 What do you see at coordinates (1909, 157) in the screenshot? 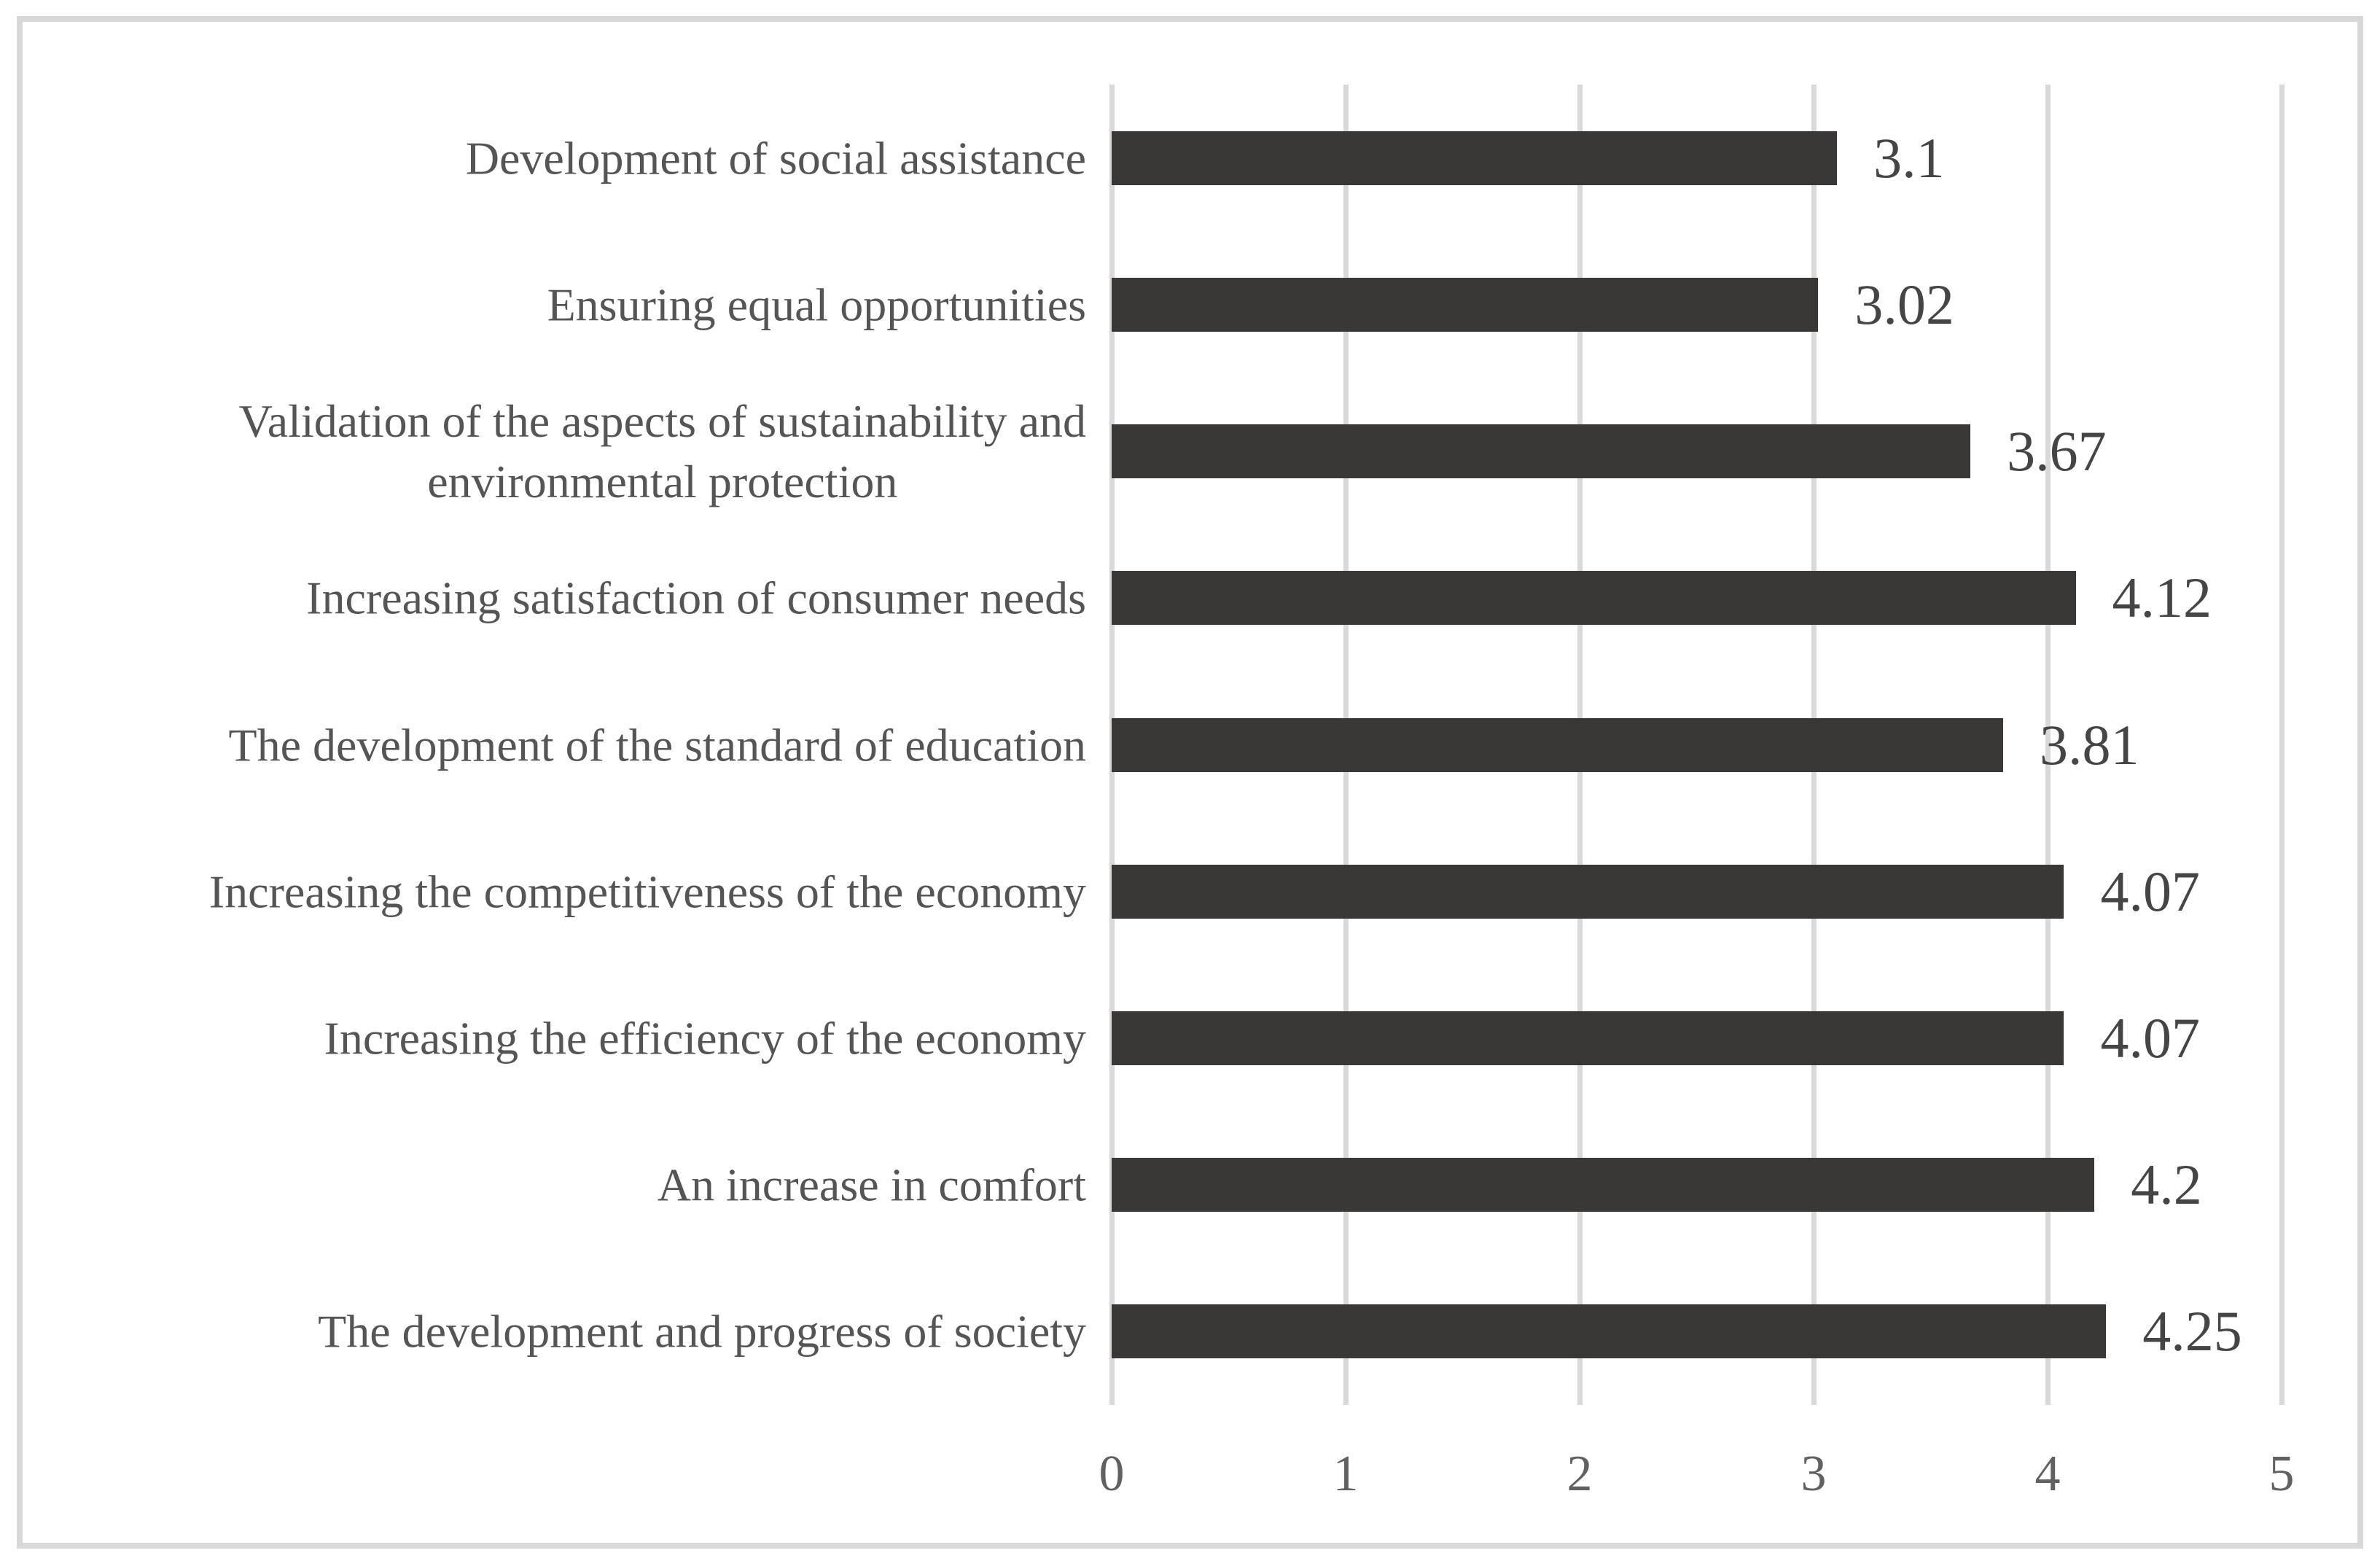
I see `value-label: 3.1` at bounding box center [1909, 157].